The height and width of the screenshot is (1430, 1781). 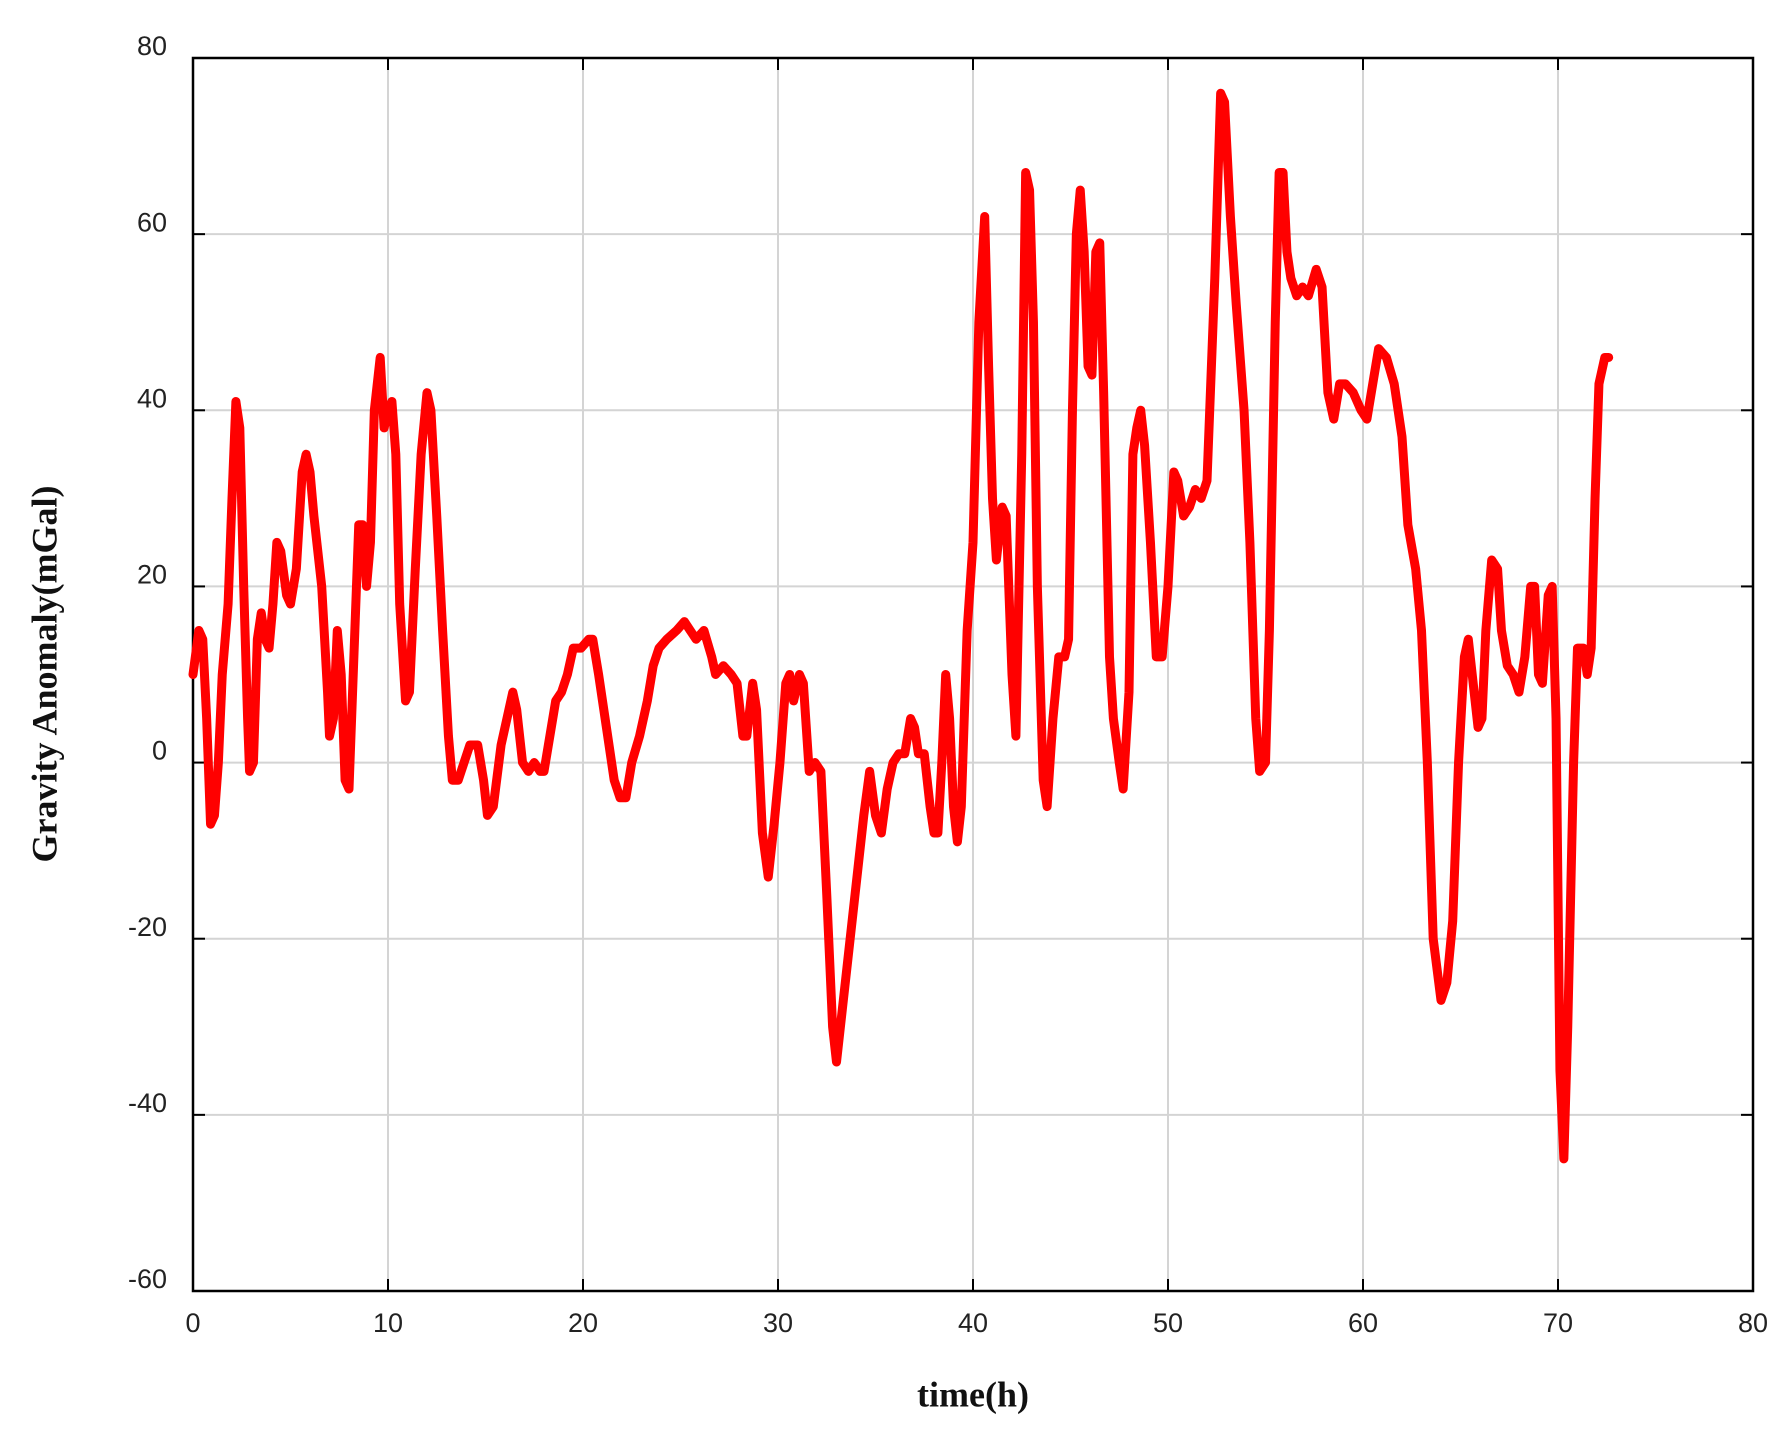 I want to click on y-tick-label: 20, so click(x=152, y=575).